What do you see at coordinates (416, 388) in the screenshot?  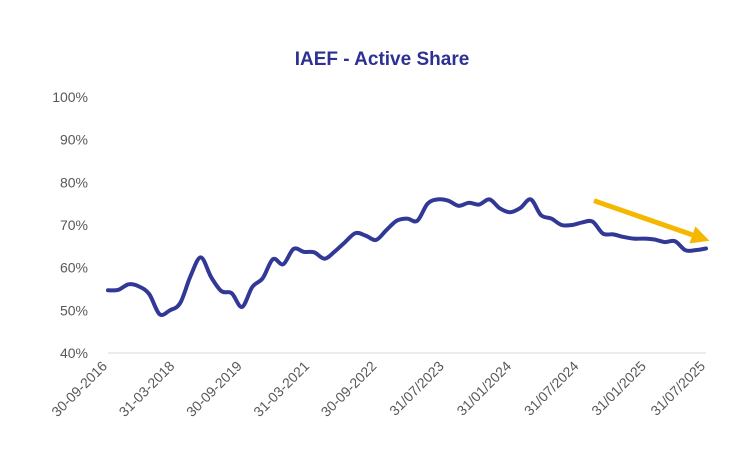 I see `x-tick-label: 31/07/2023` at bounding box center [416, 388].